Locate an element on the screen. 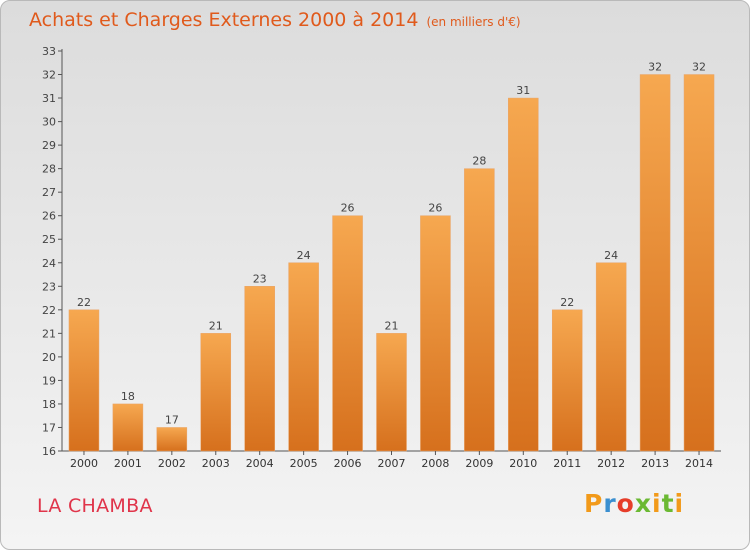 This screenshot has height=550, width=750. x-tick-label: 2010 is located at coordinates (523, 463).